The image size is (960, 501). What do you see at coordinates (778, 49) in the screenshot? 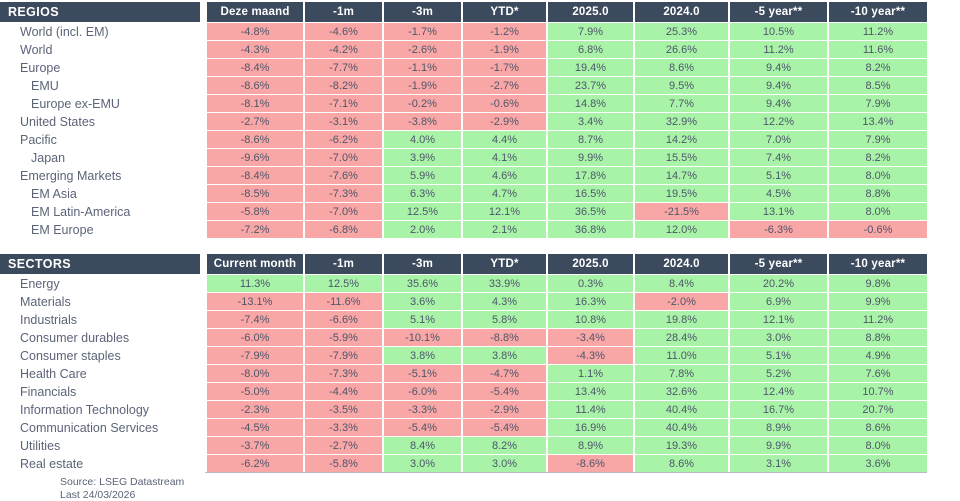
I see `value-cell: 11.2%` at bounding box center [778, 49].